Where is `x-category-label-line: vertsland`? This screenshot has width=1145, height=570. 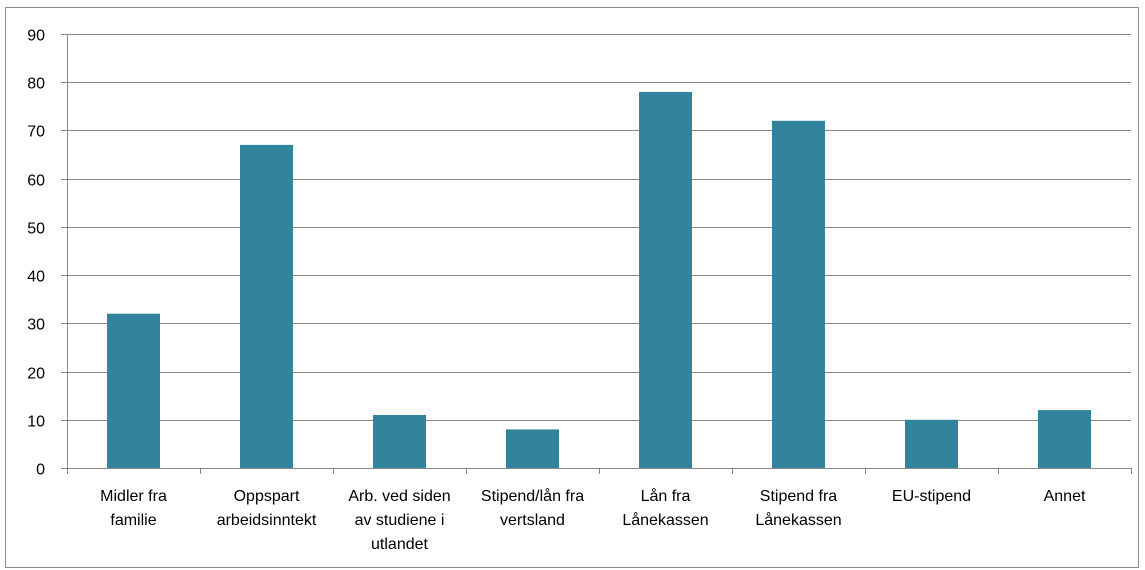
x-category-label-line: vertsland is located at coordinates (532, 520).